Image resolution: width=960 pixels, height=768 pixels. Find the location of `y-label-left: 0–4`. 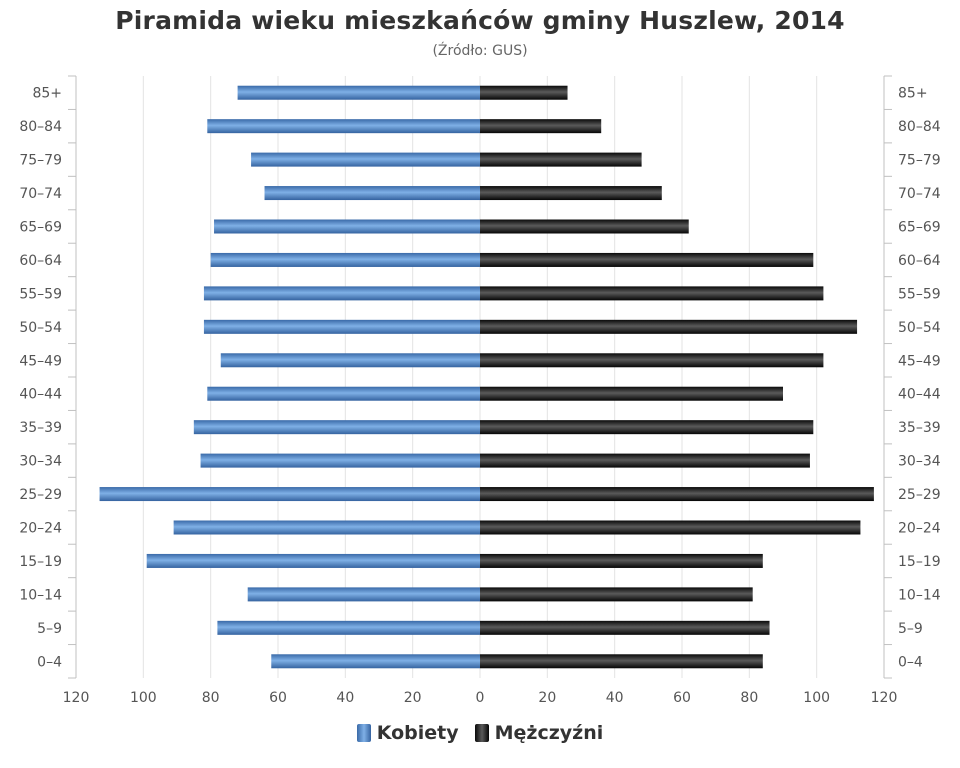

y-label-left: 0–4 is located at coordinates (49, 662).